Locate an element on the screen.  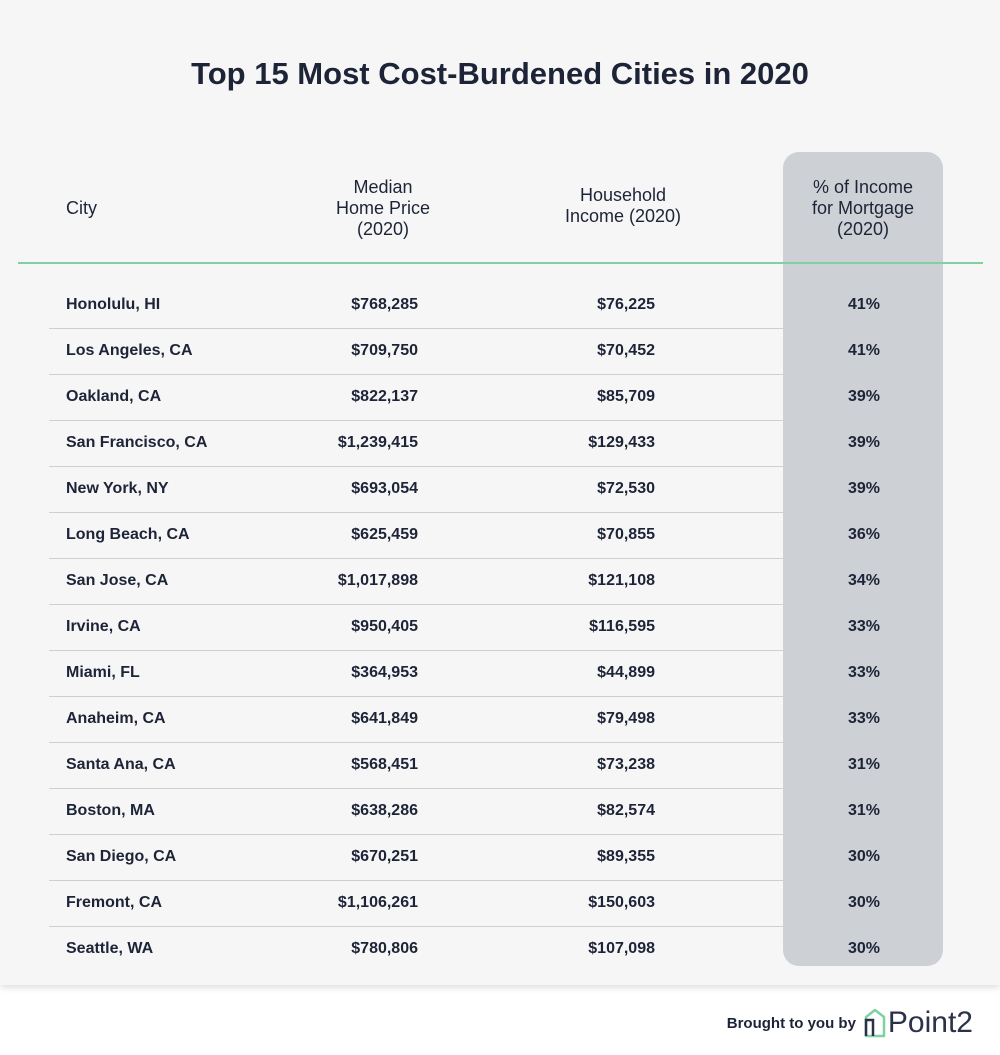
cell-median-home-price: $950,405 is located at coordinates (384, 626).